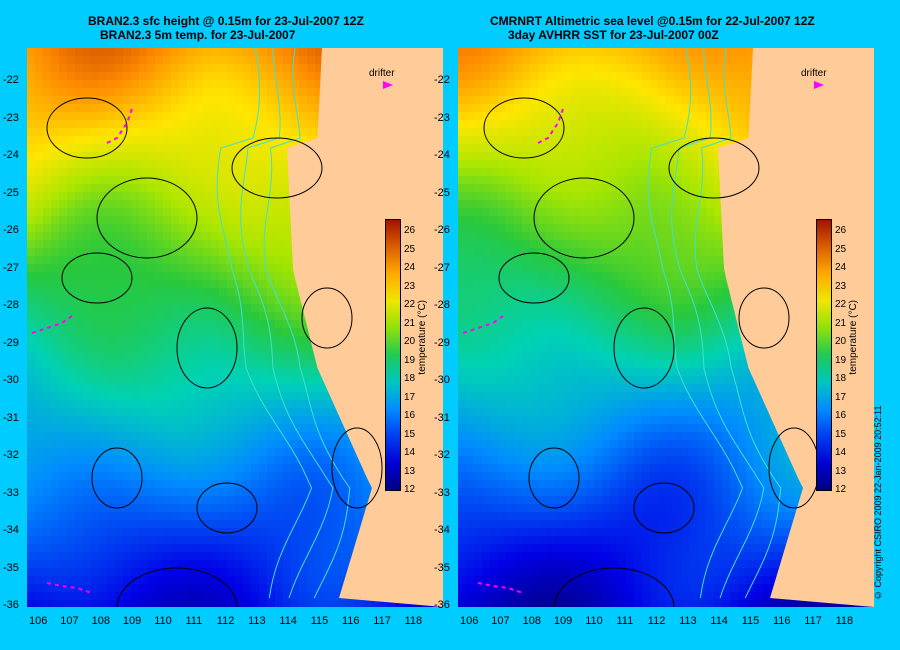 This screenshot has height=650, width=900. What do you see at coordinates (796, 327) in the screenshot?
I see `land-mass` at bounding box center [796, 327].